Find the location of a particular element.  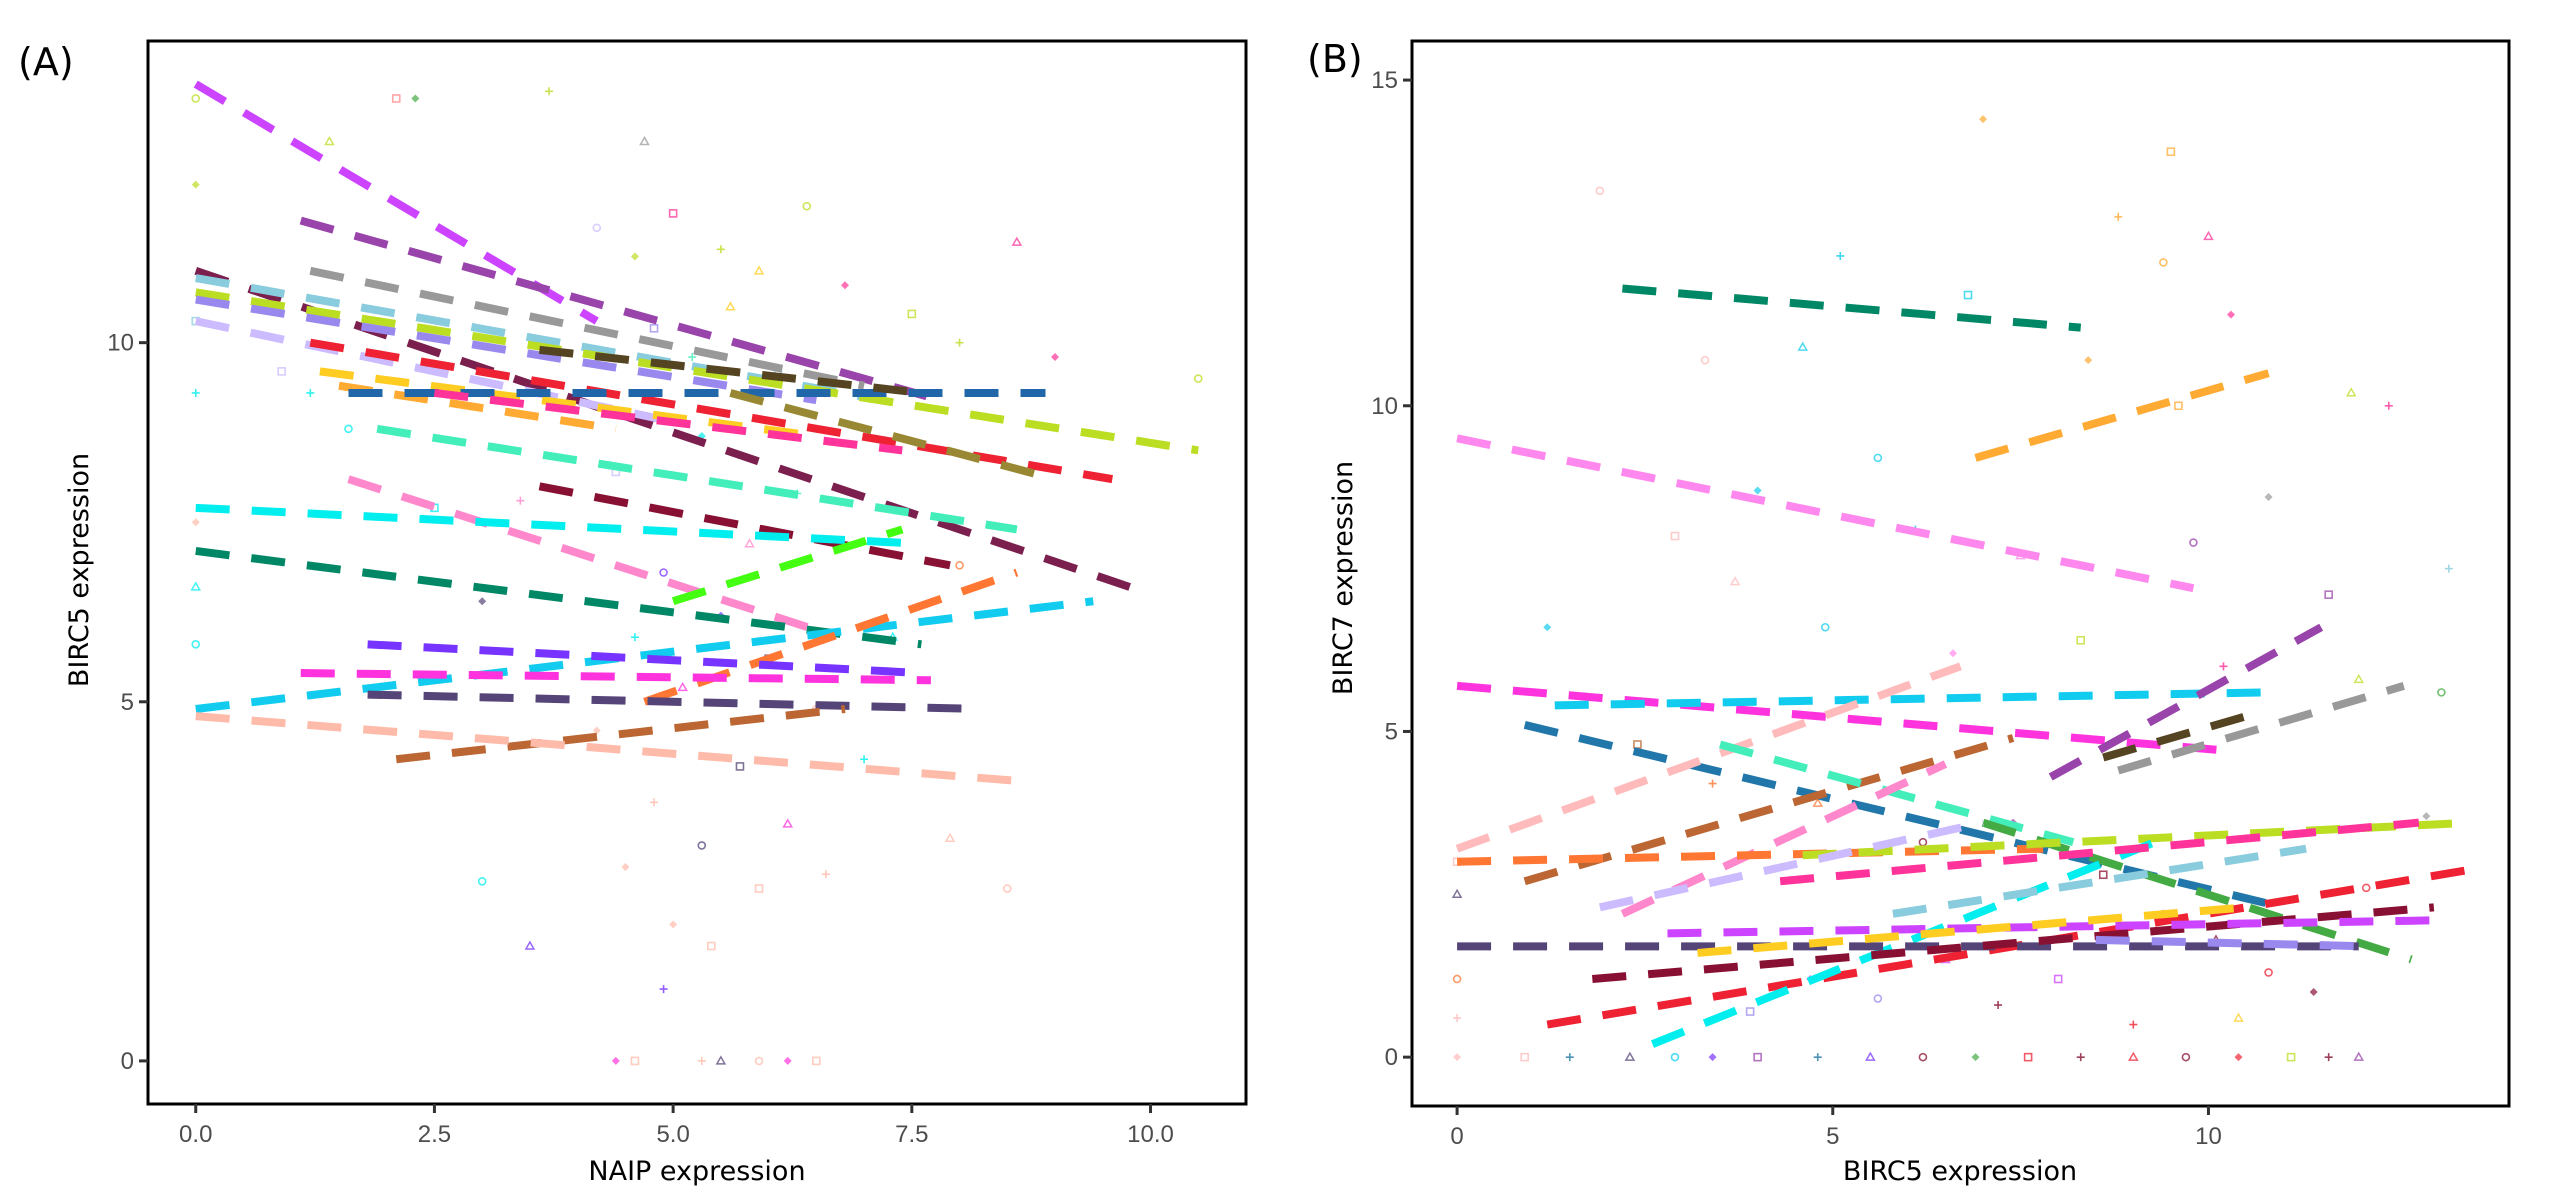

panel-a-x-axis-title: NAIP expression is located at coordinates (696, 1171).